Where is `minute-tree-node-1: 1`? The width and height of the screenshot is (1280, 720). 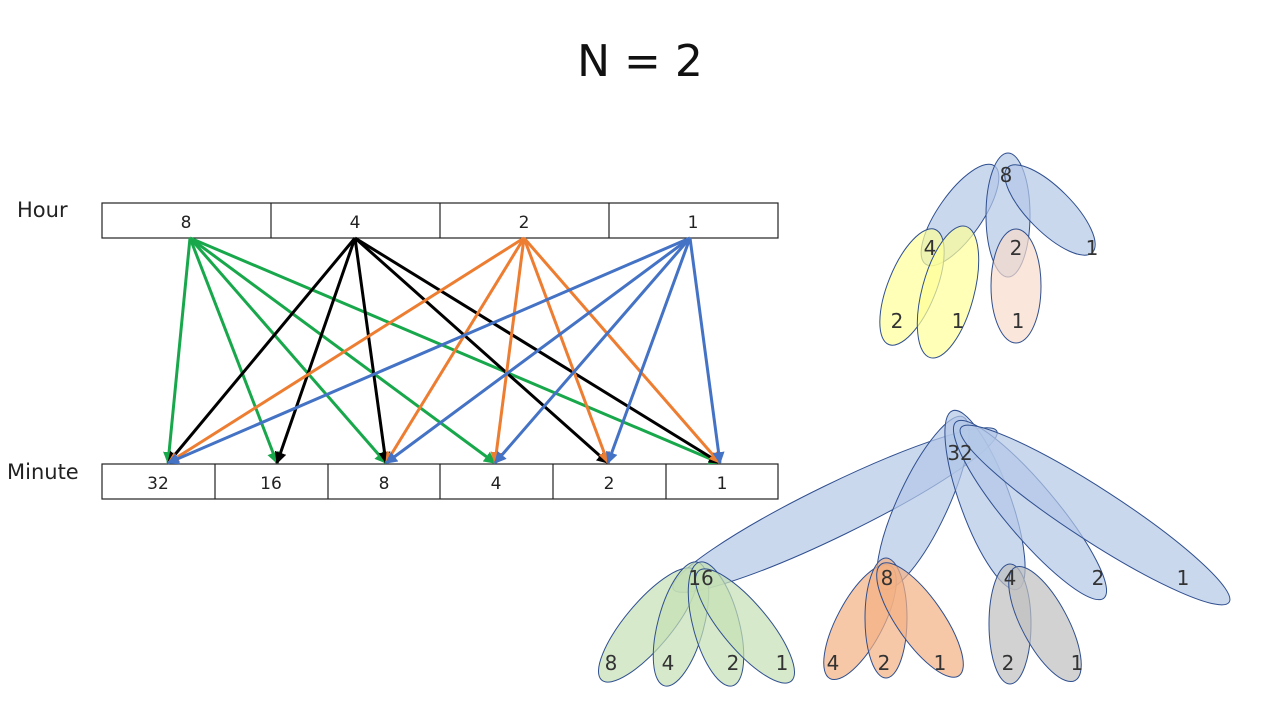 minute-tree-node-1: 1 is located at coordinates (1183, 578).